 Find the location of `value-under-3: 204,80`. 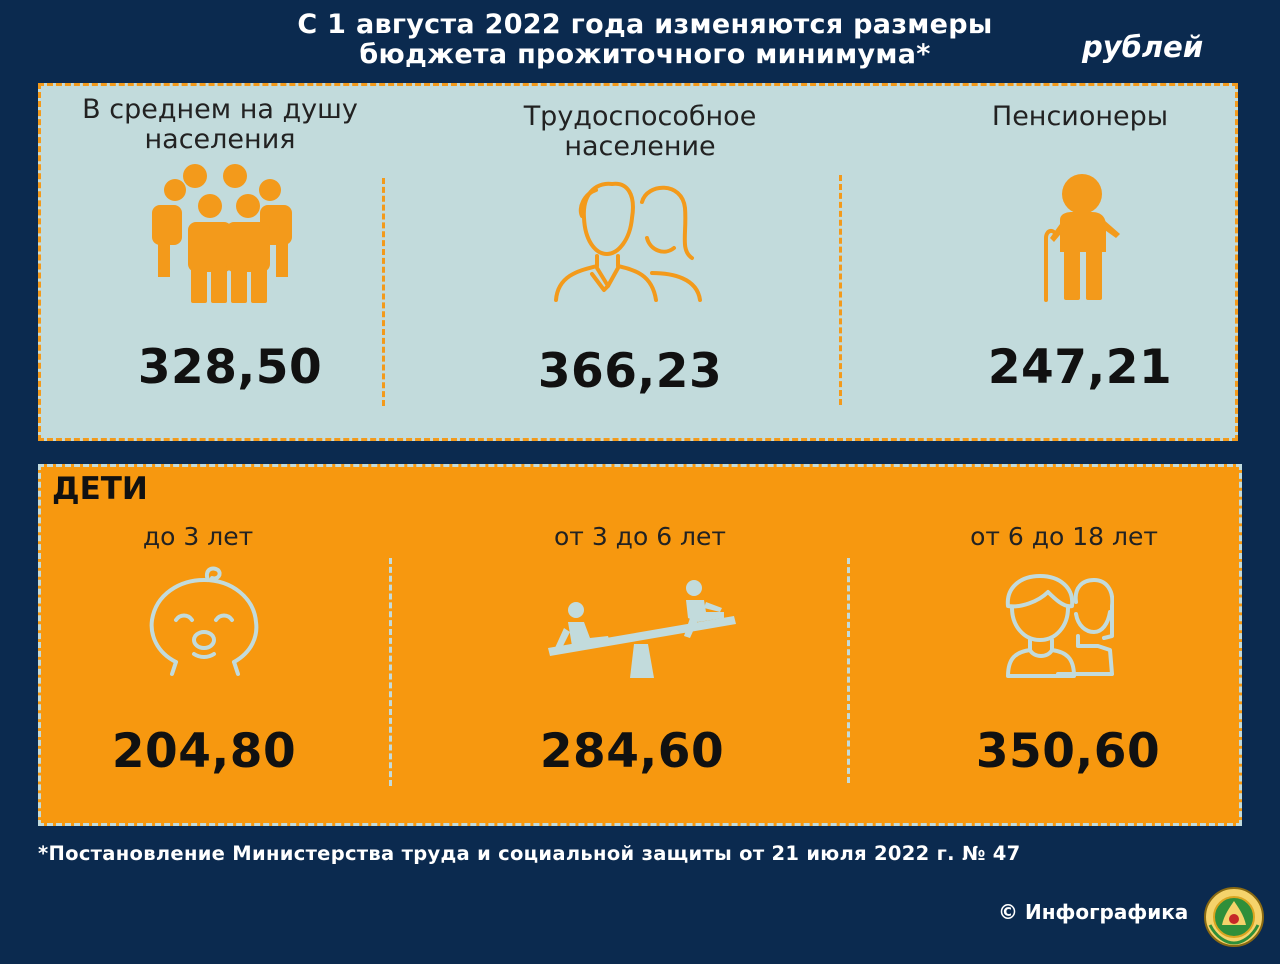

value-under-3: 204,80 is located at coordinates (204, 751).